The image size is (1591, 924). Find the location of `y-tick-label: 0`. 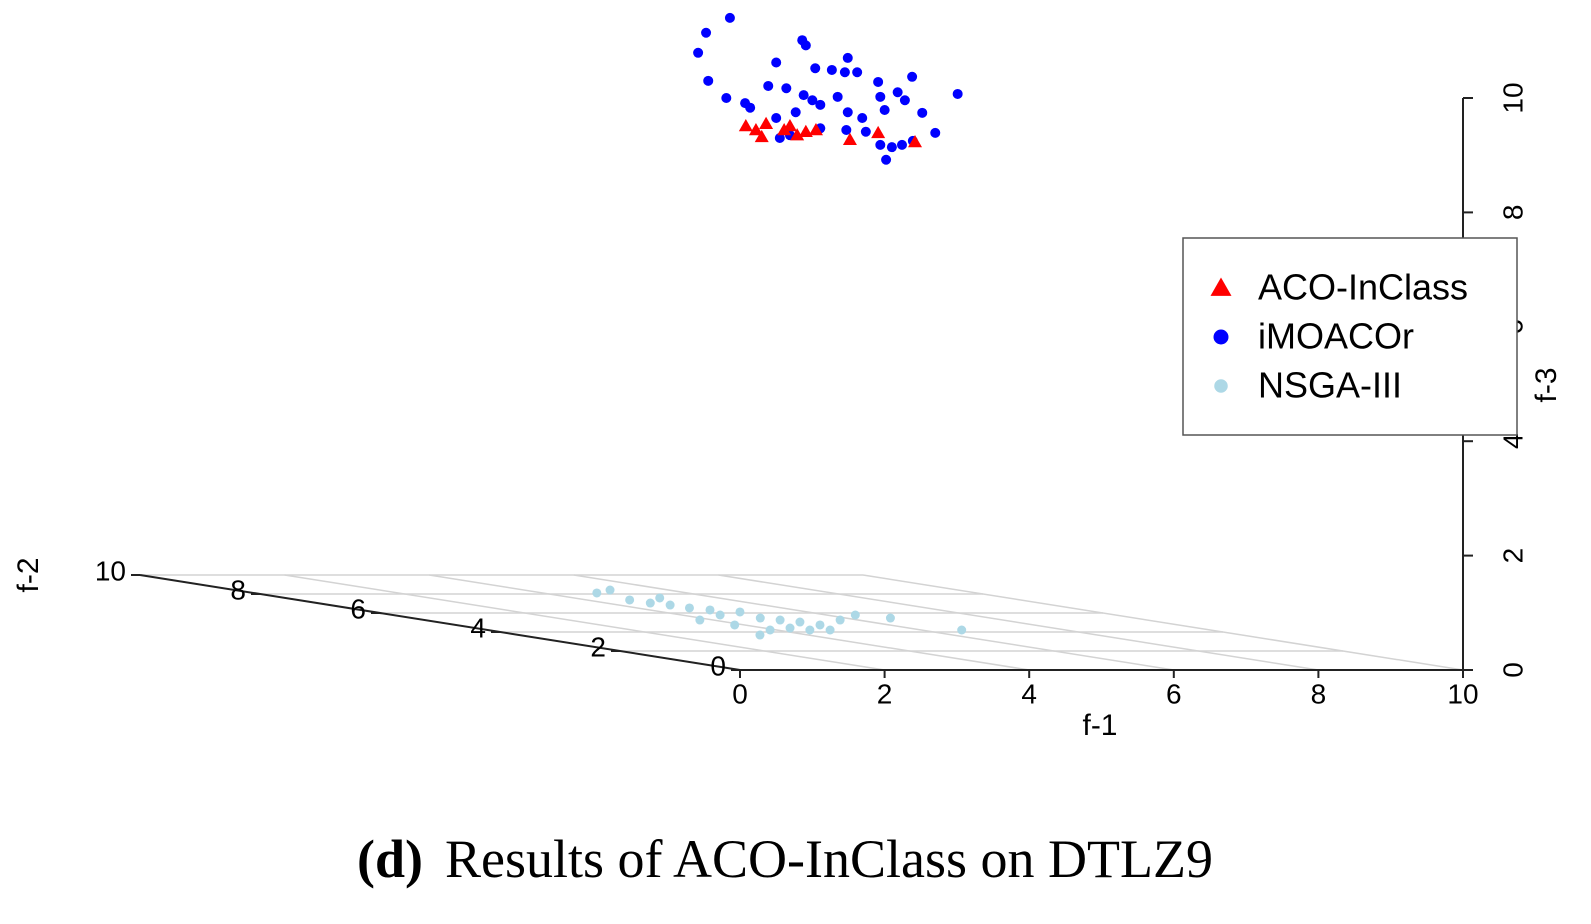

y-tick-label: 0 is located at coordinates (718, 665).